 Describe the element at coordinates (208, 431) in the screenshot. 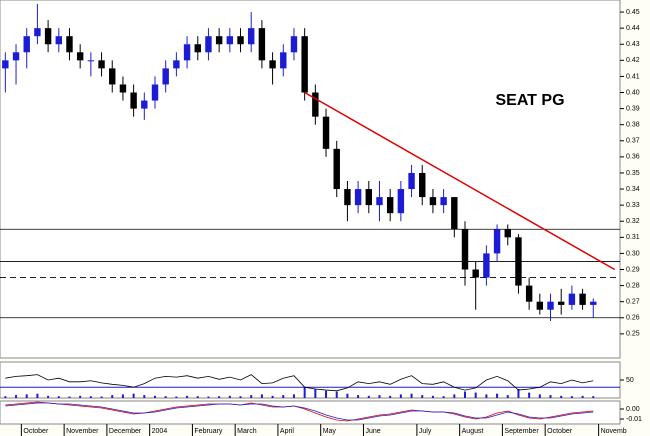

I see `x-tick-label: February` at that location.